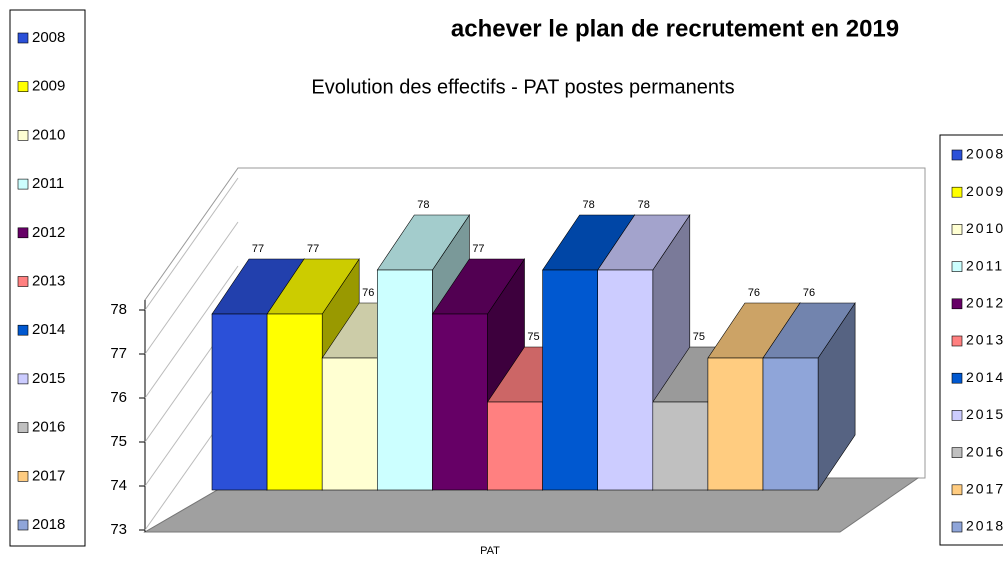  I want to click on legend-right, so click(971, 340).